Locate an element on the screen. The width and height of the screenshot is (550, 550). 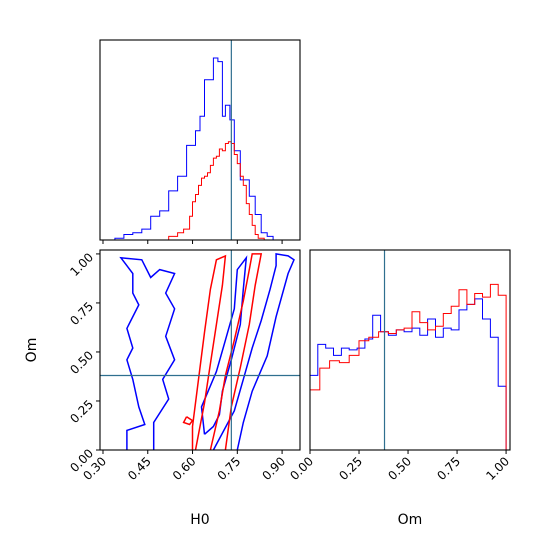
h0-histogram-panel is located at coordinates (200, 141).